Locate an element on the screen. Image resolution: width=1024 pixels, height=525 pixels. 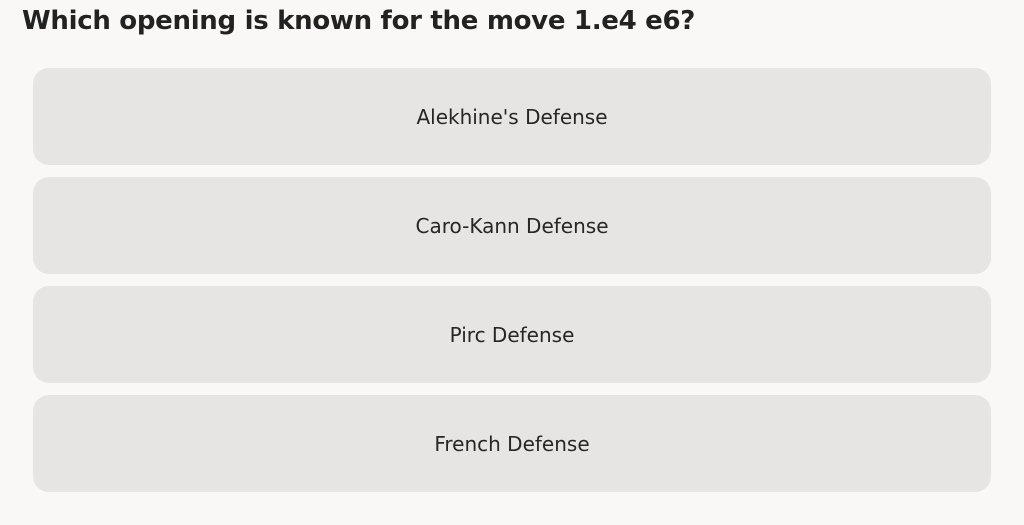
option-label: Caro-Kann Defense is located at coordinates (512, 225).